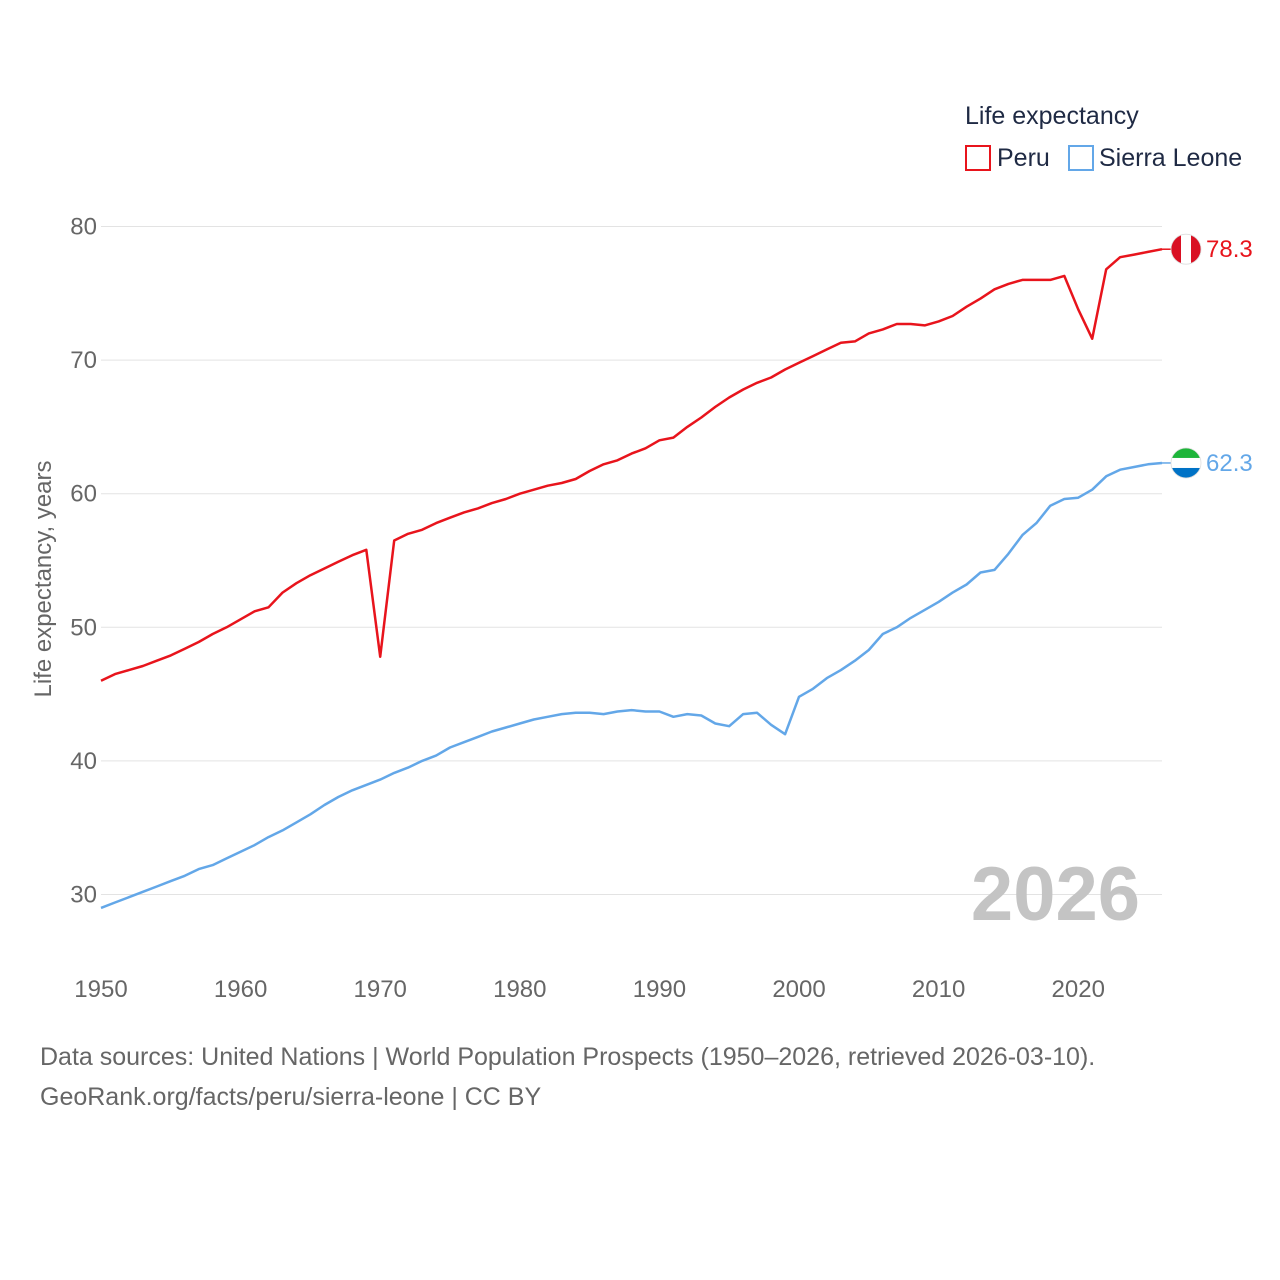 The image size is (1280, 1280). I want to click on y-axis-label: Life expectancy, years, so click(43, 578).